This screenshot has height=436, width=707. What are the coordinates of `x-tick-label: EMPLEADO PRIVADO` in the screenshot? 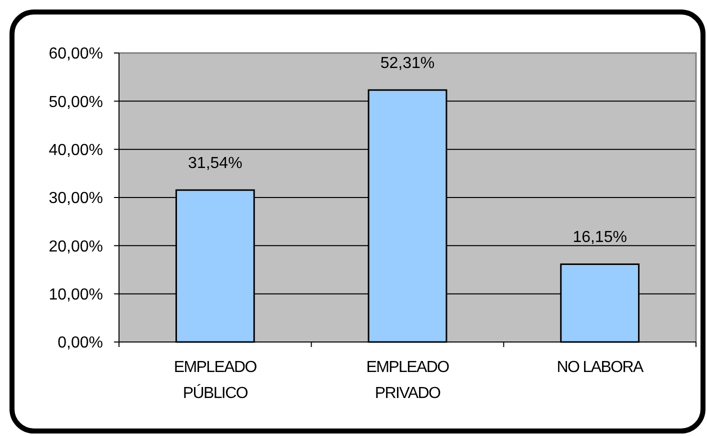 It's located at (408, 380).